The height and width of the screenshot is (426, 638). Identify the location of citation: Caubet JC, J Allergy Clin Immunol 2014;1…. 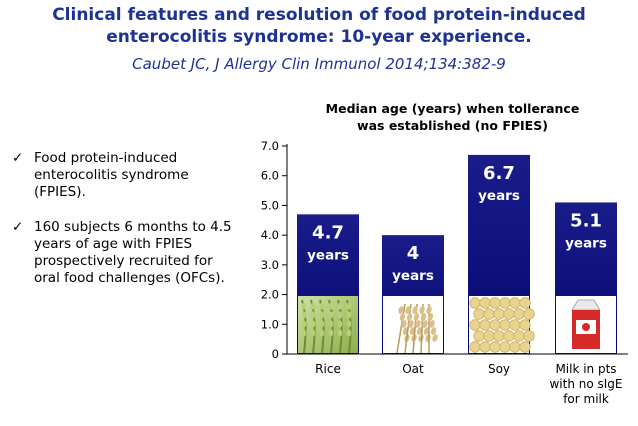
(319, 64).